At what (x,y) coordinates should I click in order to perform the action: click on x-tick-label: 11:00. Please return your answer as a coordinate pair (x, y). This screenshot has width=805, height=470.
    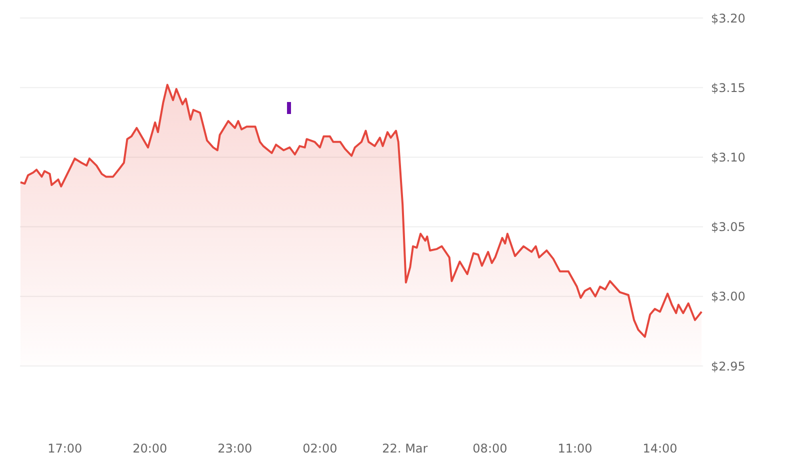
    Looking at the image, I should click on (575, 449).